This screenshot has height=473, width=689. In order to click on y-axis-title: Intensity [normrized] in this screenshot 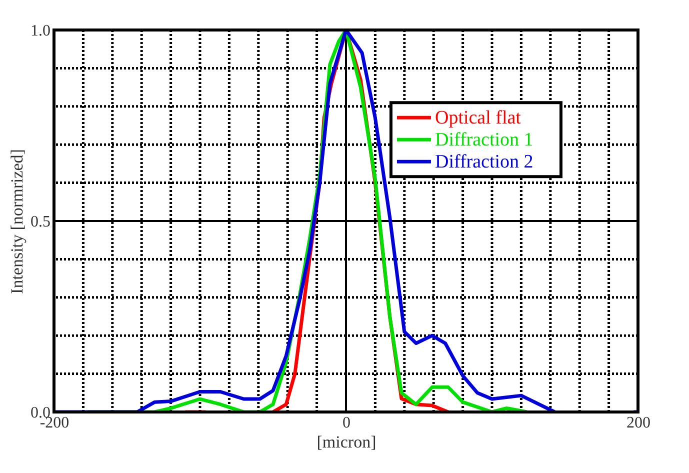, I will do `click(17, 221)`.